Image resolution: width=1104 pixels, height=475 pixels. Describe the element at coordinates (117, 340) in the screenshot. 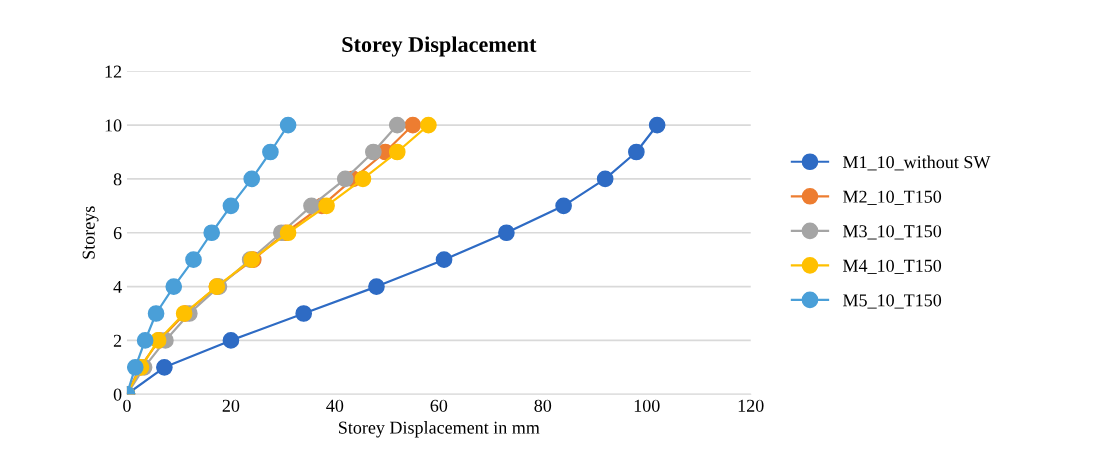

I see `y-tick-label: 2` at that location.